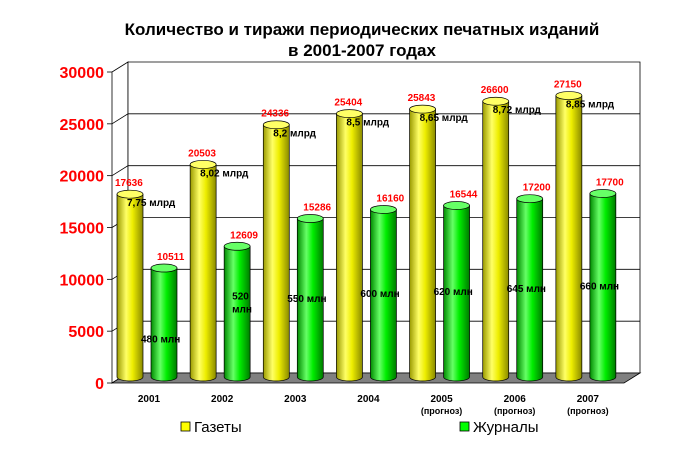 Image resolution: width=673 pixels, height=469 pixels. What do you see at coordinates (526, 289) in the screenshot?
I see `annotation-label: 645 млн` at bounding box center [526, 289].